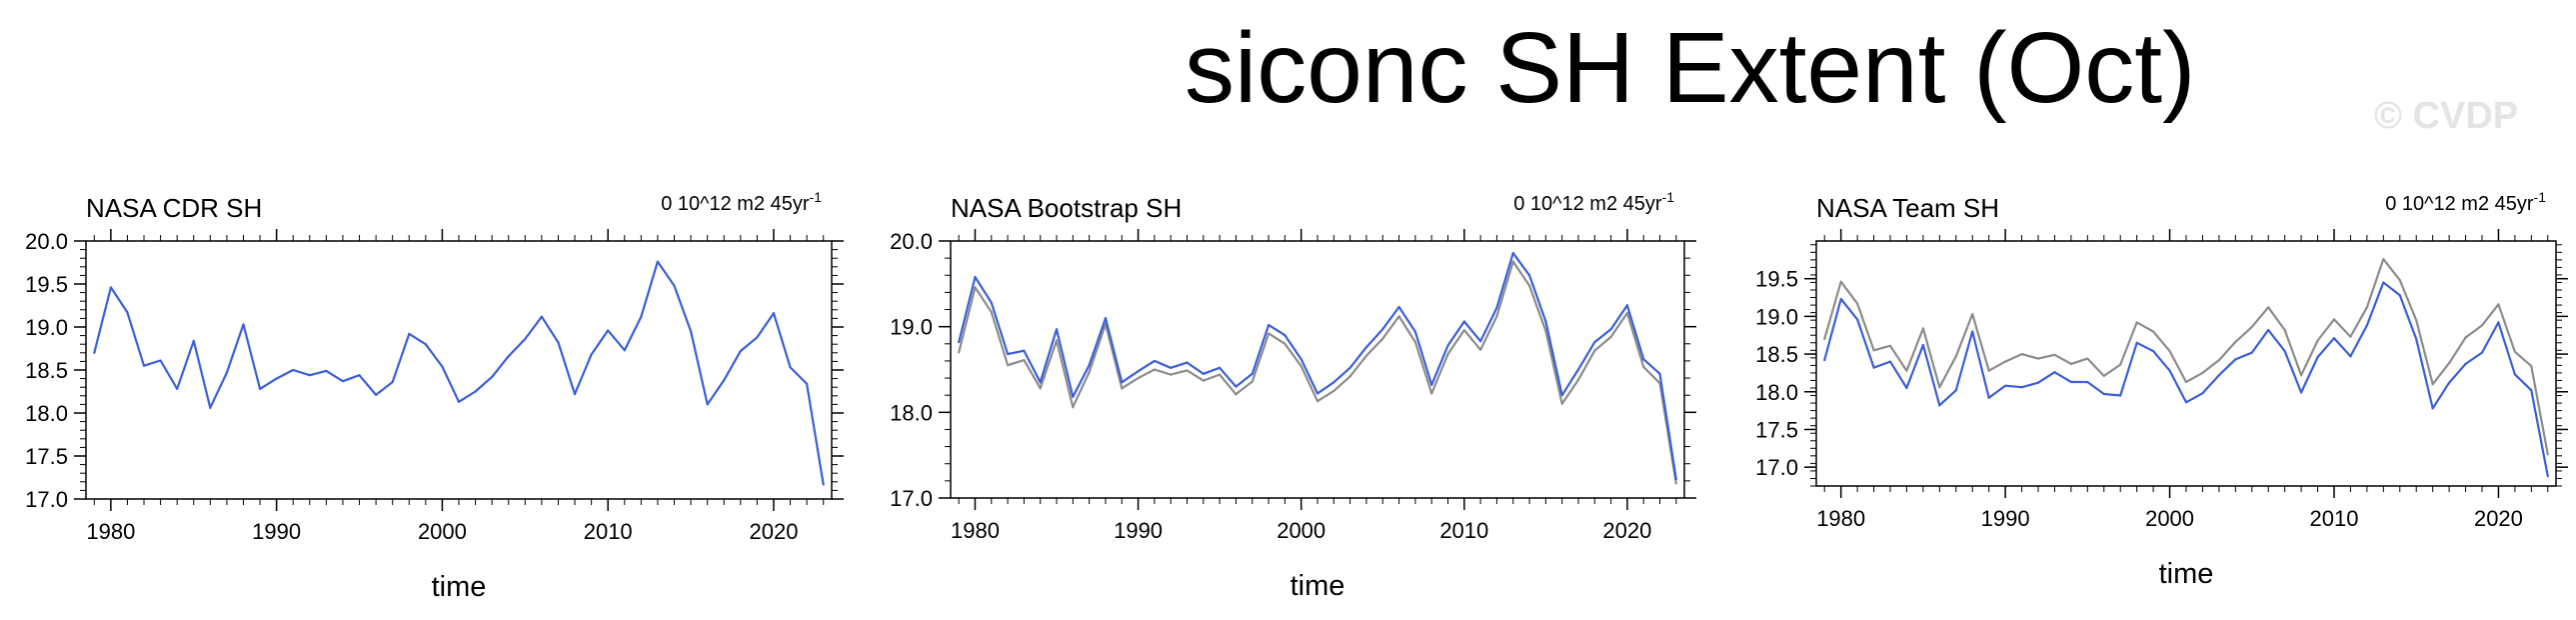  I want to click on x-tick-label: 2010, so click(1464, 530).